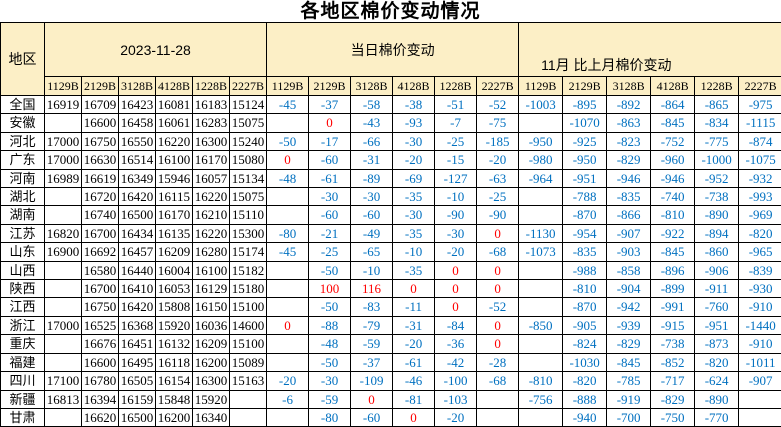 Image resolution: width=781 pixels, height=427 pixels. I want to click on region-cell: 山东, so click(23, 252).